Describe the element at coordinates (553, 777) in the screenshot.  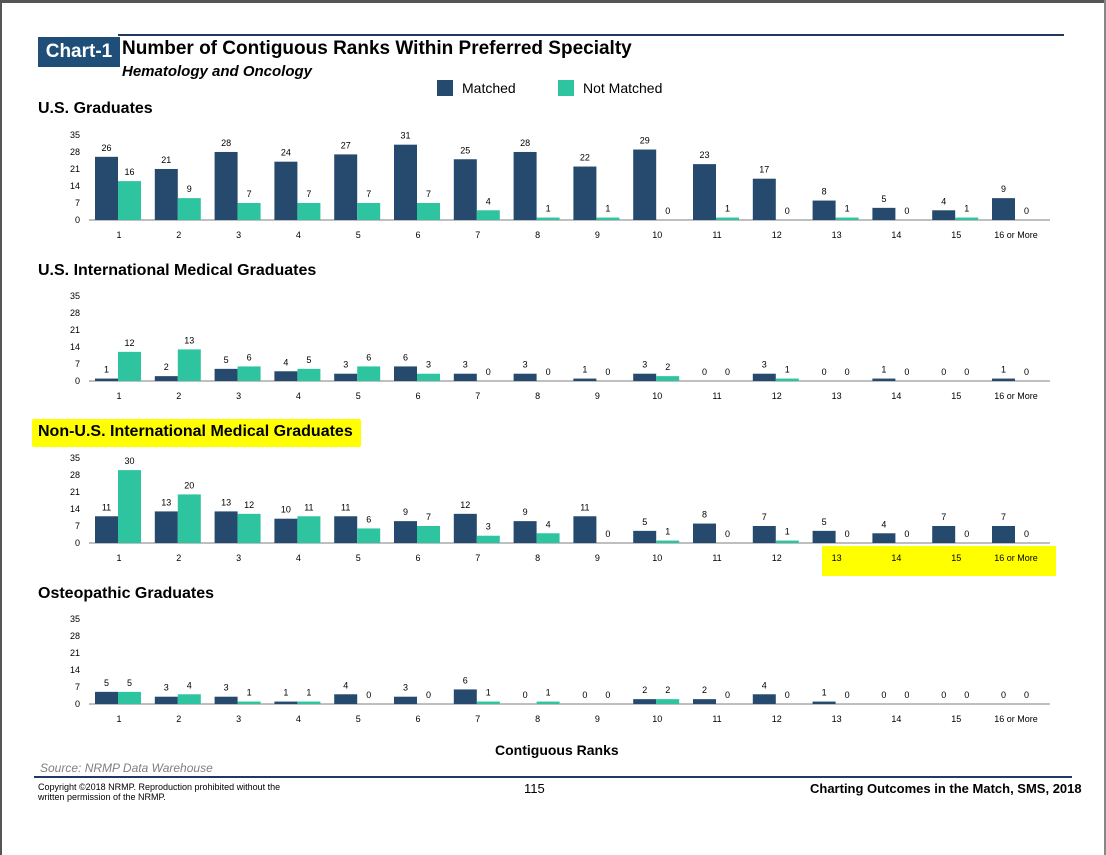
I see `footer-rule` at that location.